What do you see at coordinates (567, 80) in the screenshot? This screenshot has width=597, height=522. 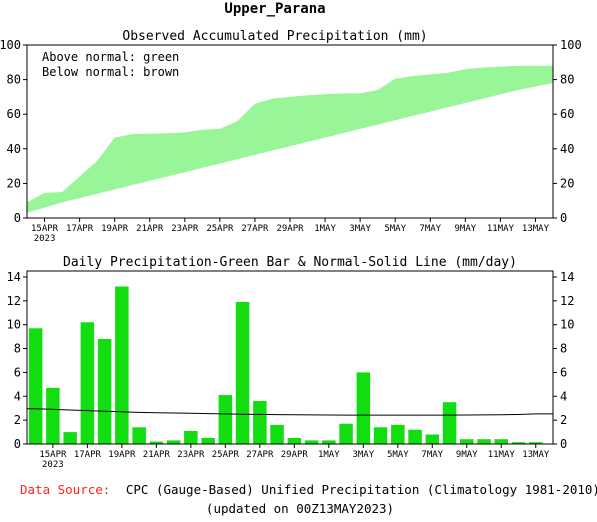 I see `y-tick-label-right: 80` at bounding box center [567, 80].